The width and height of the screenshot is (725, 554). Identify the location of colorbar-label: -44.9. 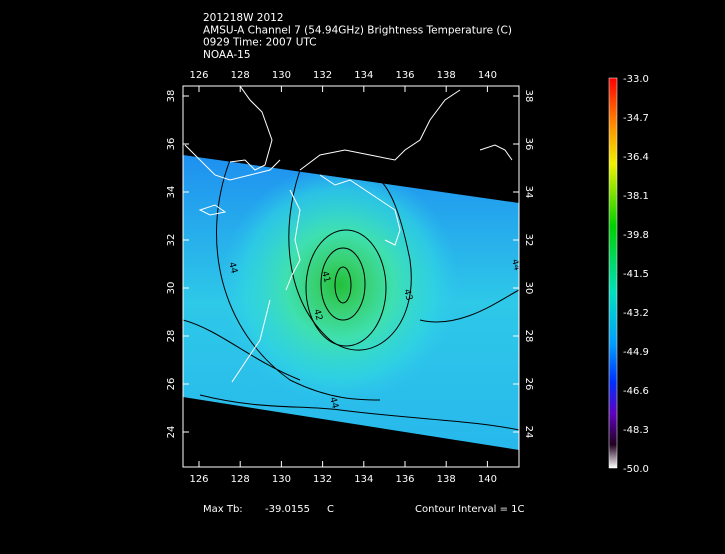
(636, 352).